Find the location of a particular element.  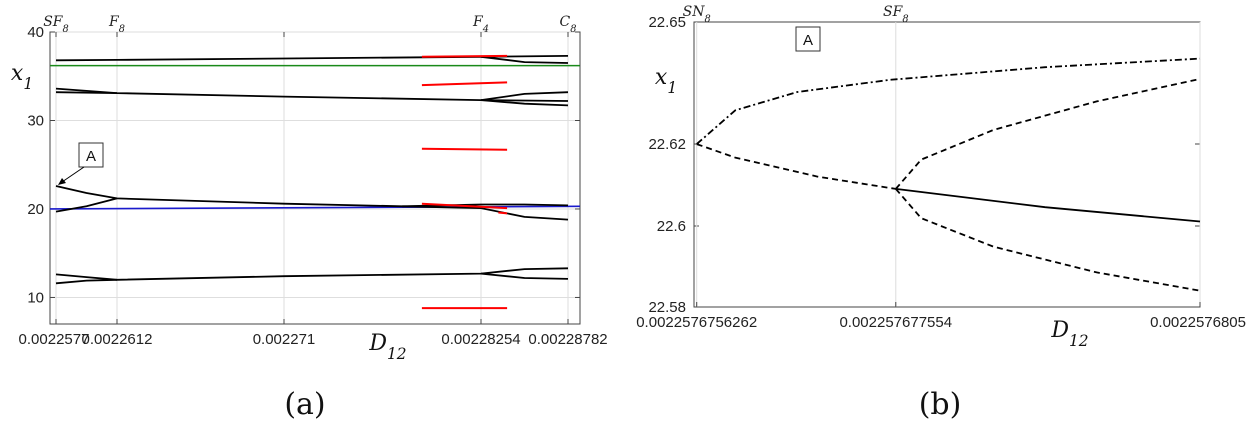

bifurcation-point-label: F4 is located at coordinates (480, 24).